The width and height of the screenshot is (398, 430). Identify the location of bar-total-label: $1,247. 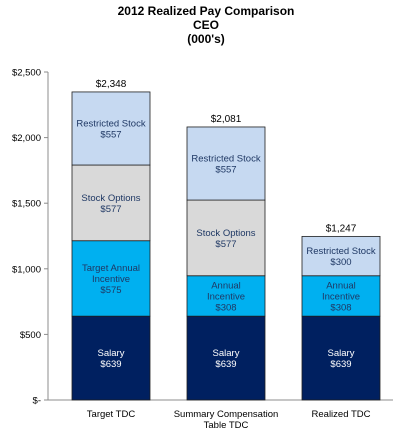
(341, 228).